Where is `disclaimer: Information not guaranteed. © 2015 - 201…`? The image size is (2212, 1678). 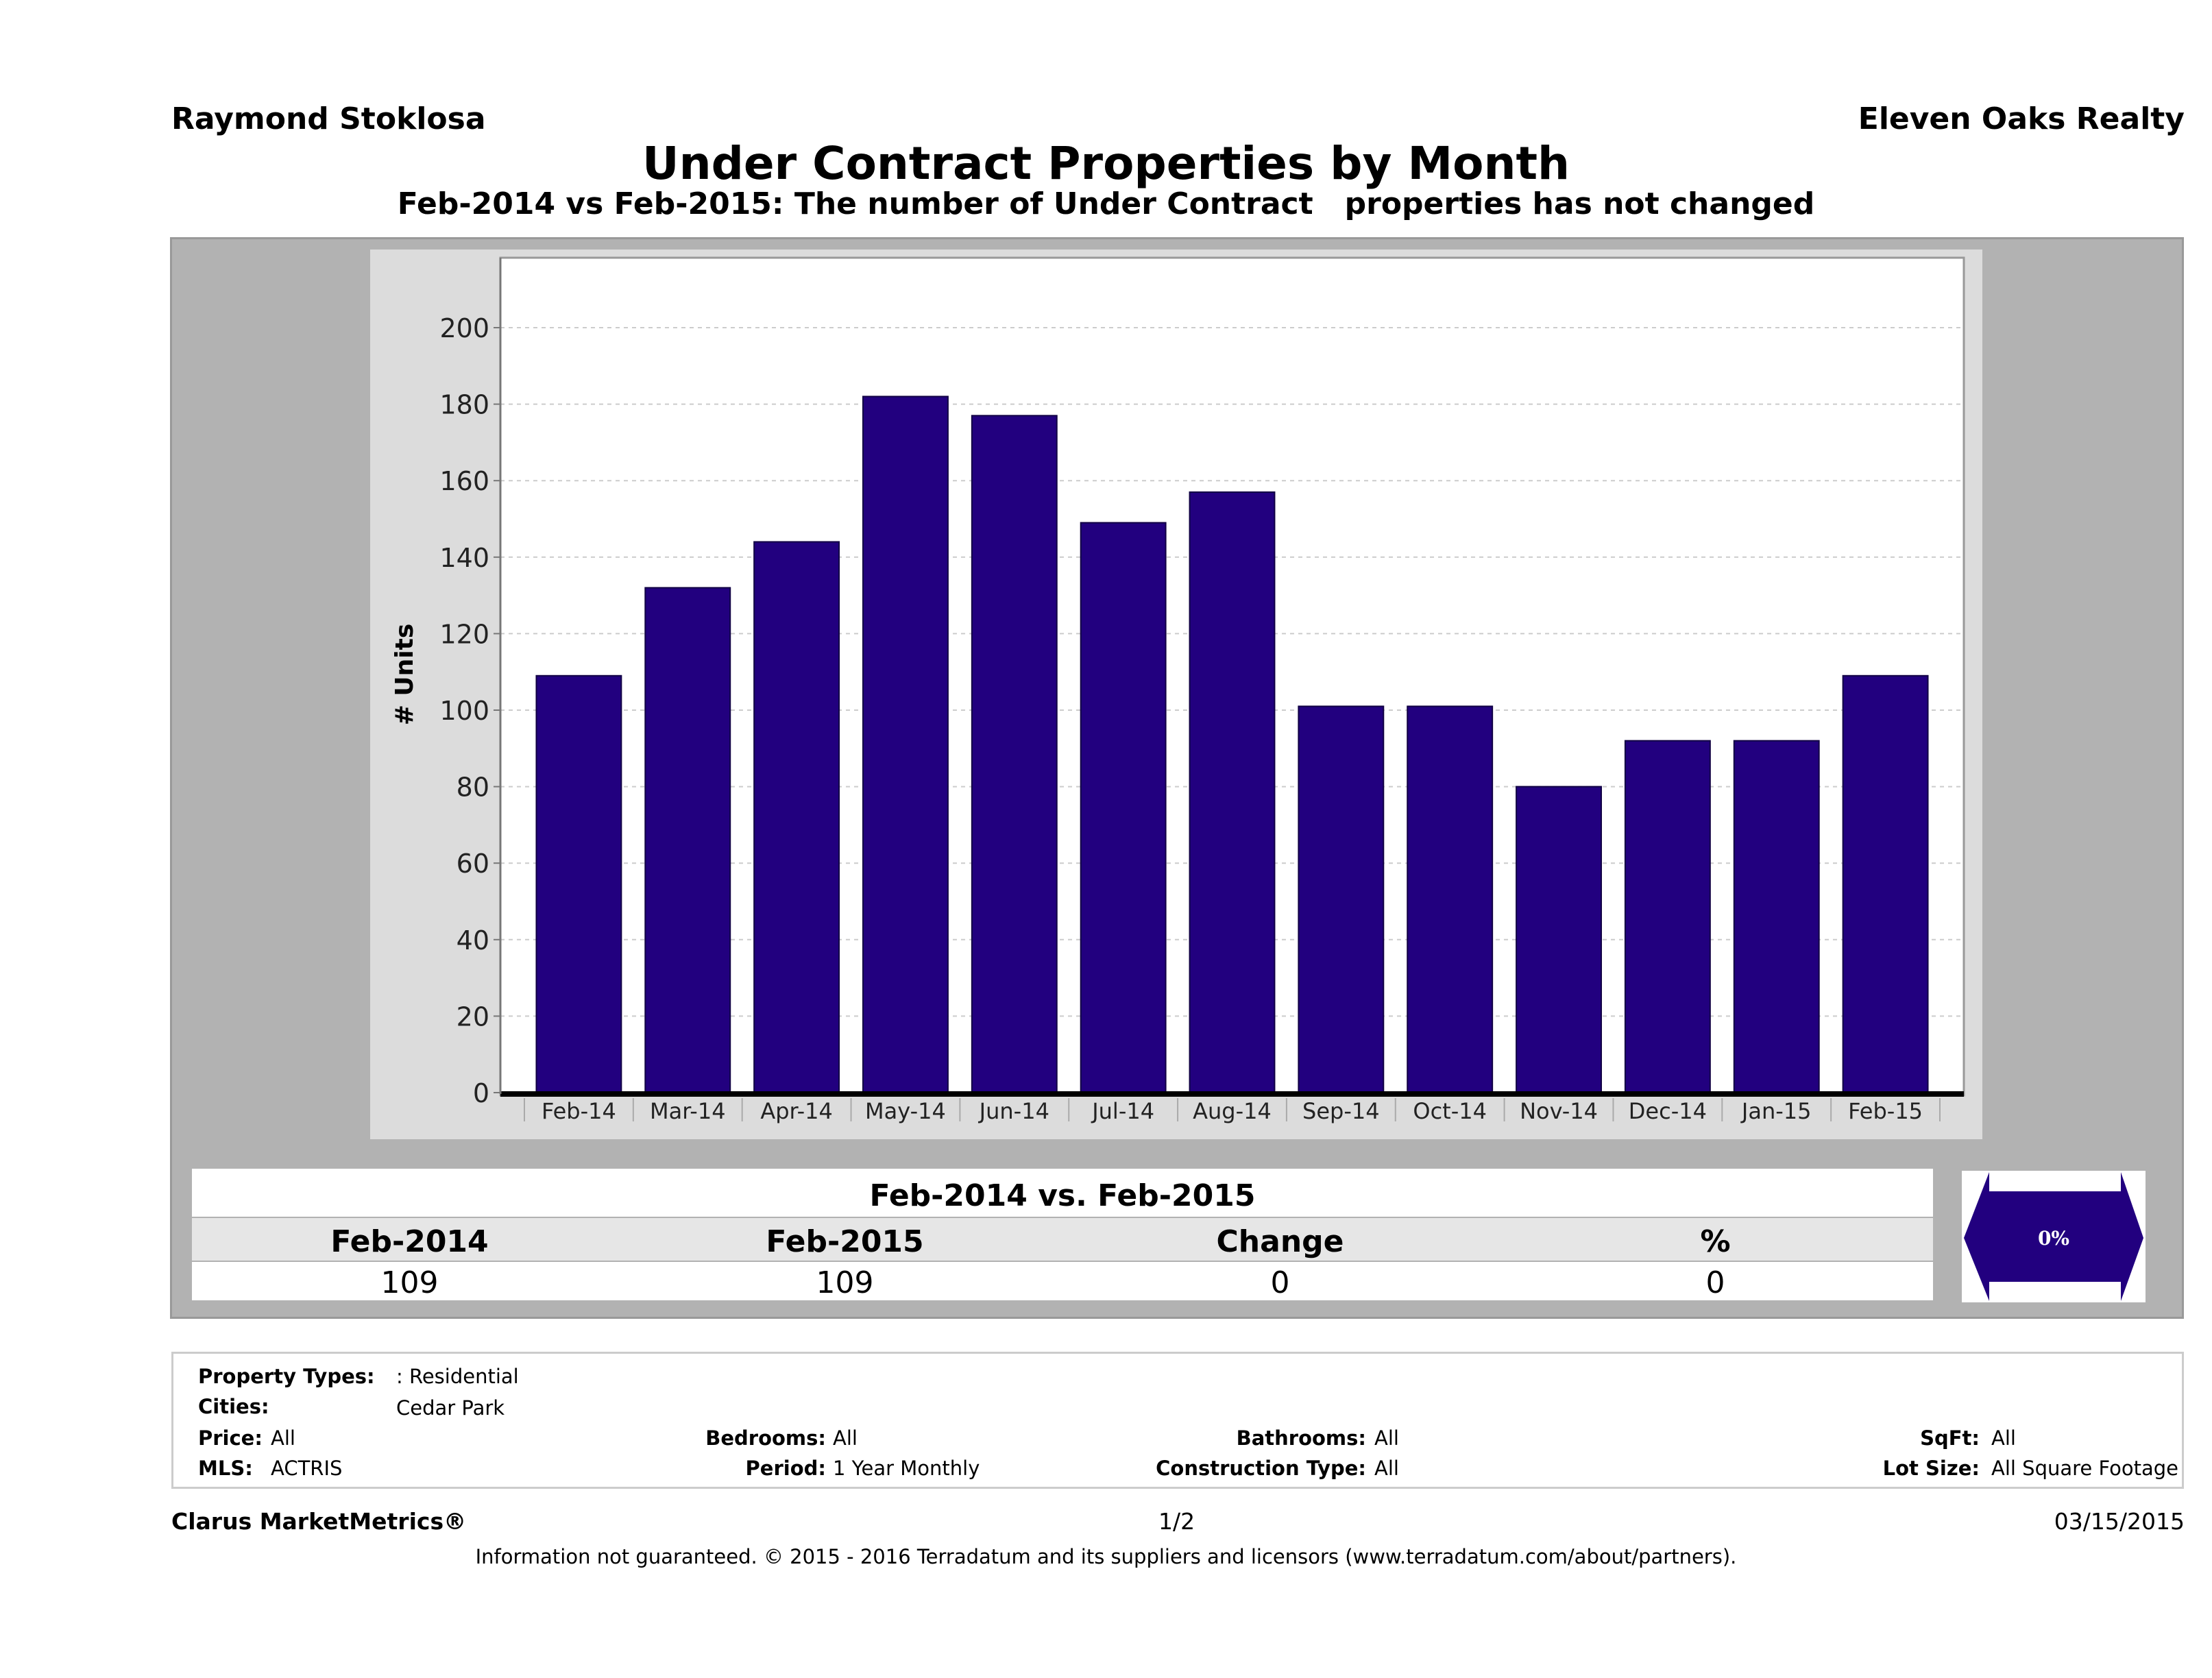 disclaimer: Information not guaranteed. © 2015 - 201… is located at coordinates (1106, 1556).